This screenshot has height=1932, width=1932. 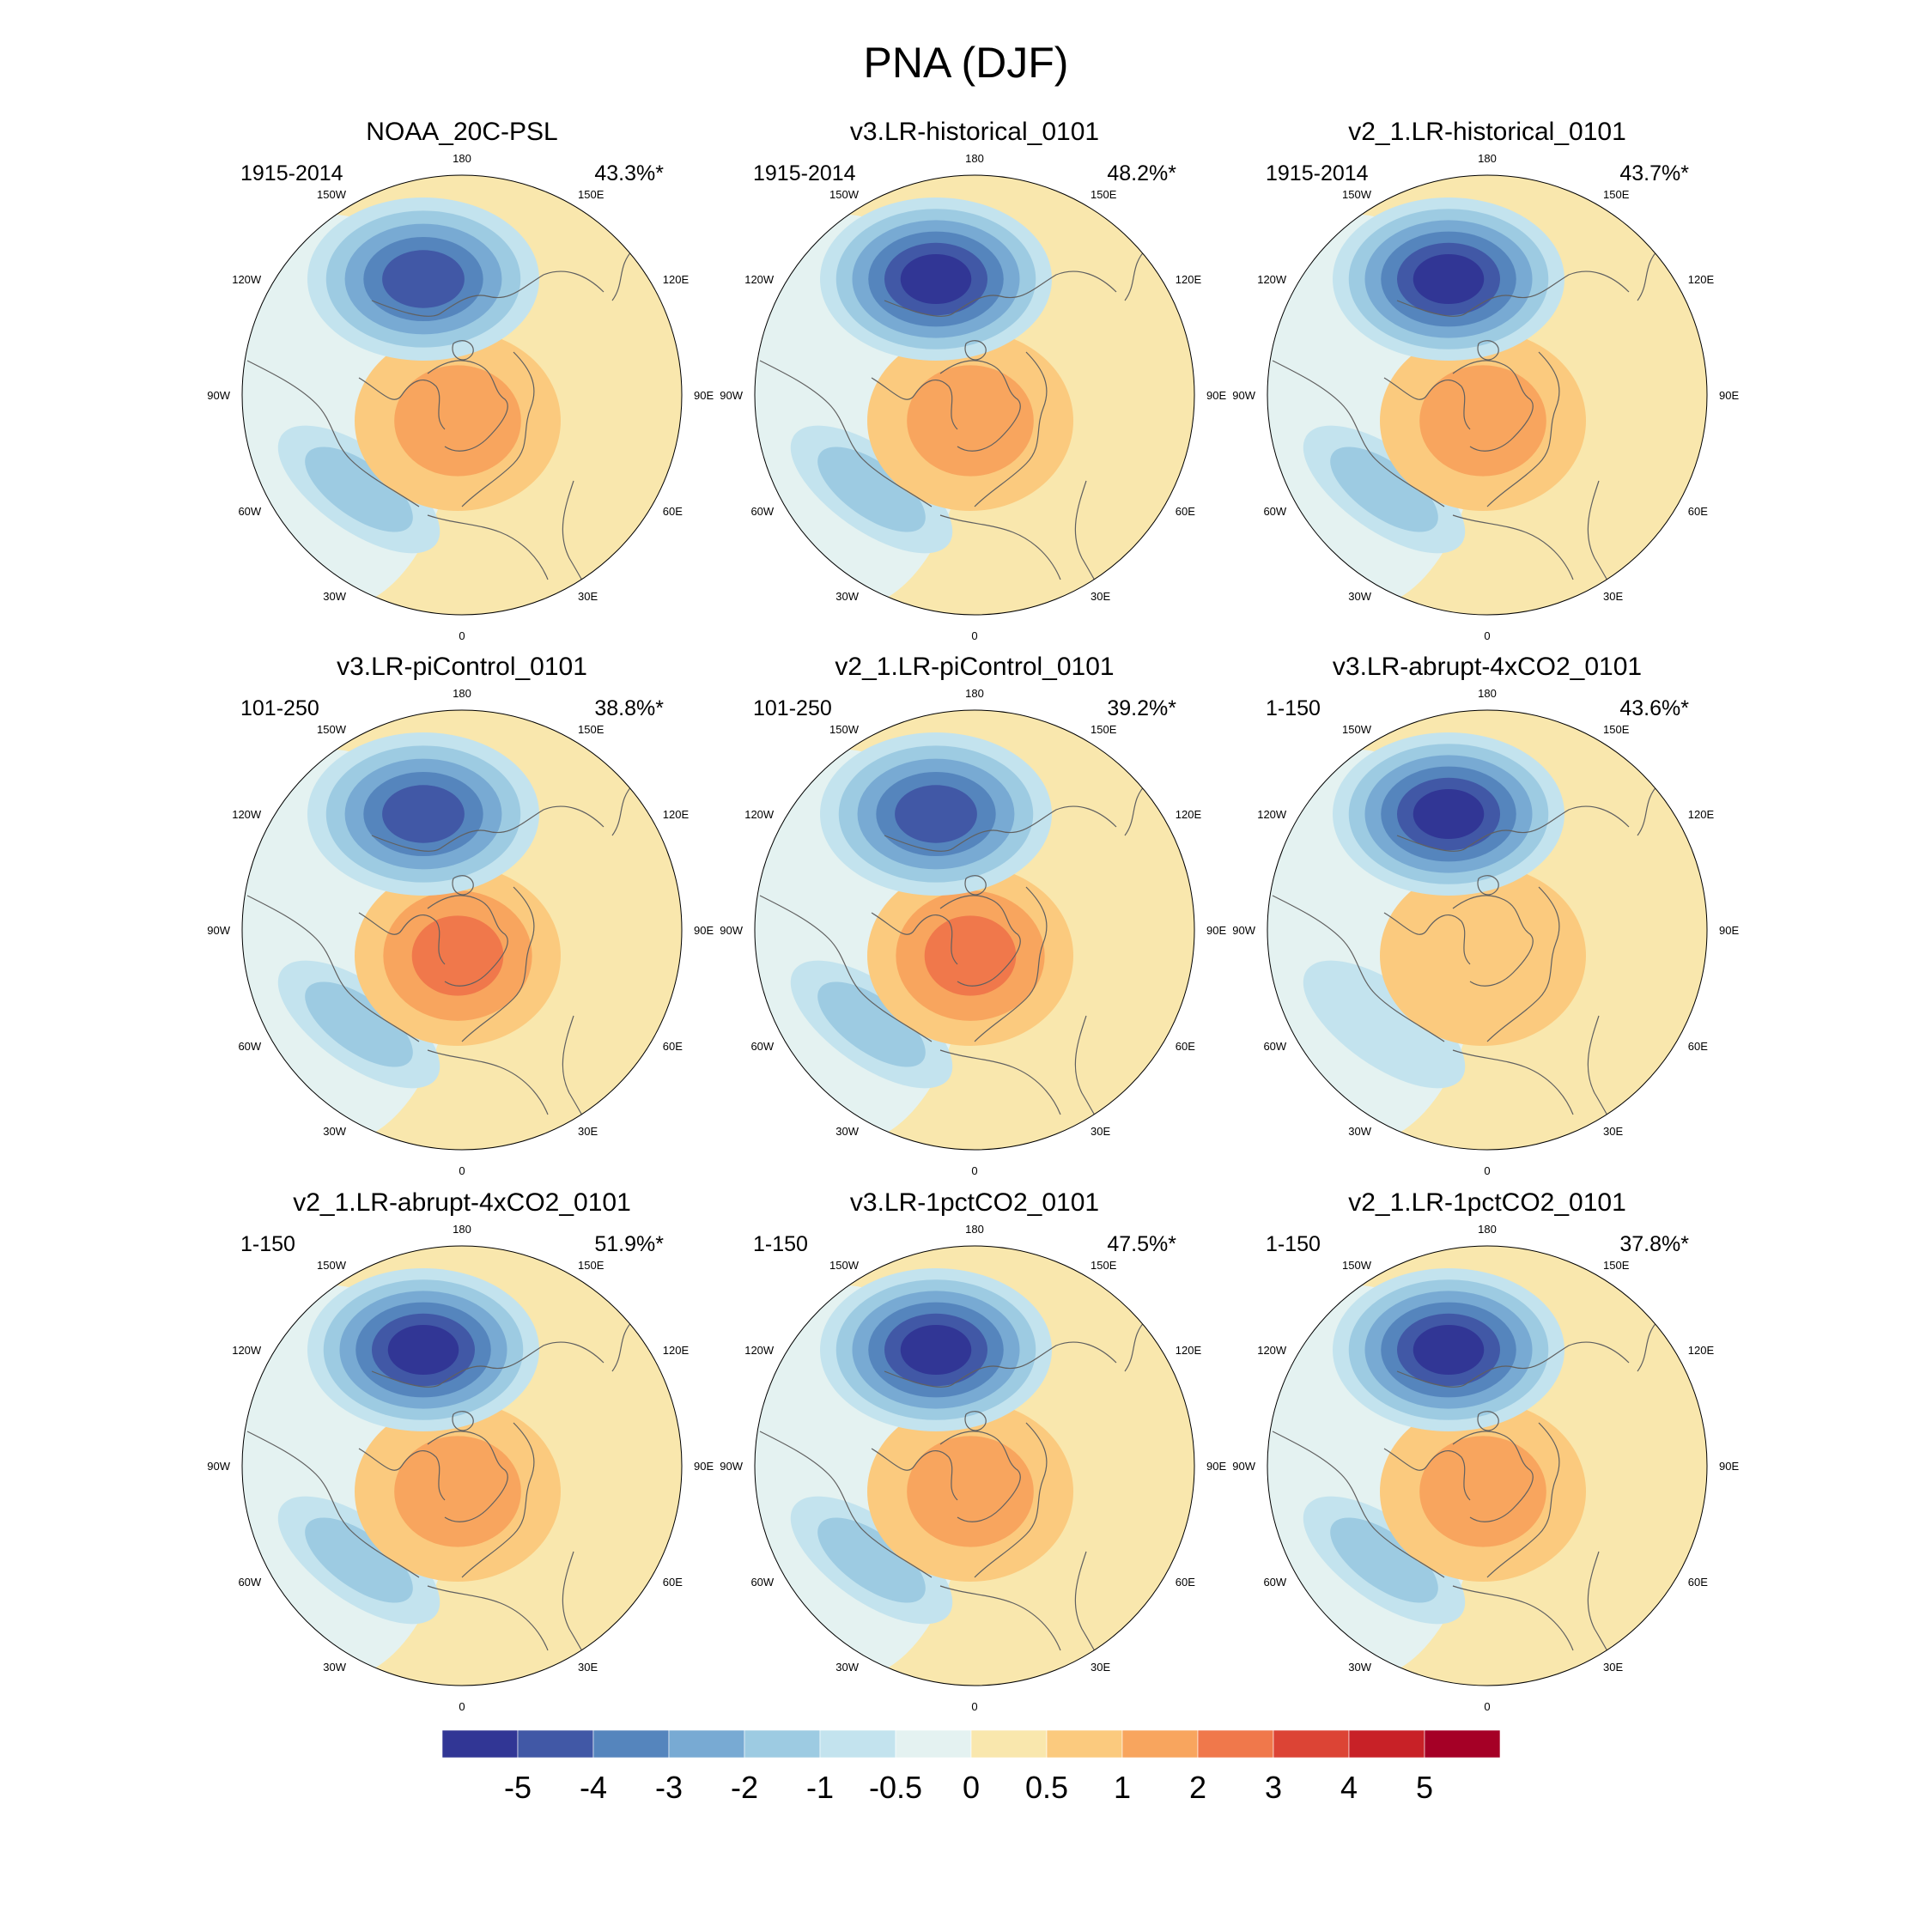 I want to click on panel-title: v3.LR-historical_0101, so click(x=974, y=132).